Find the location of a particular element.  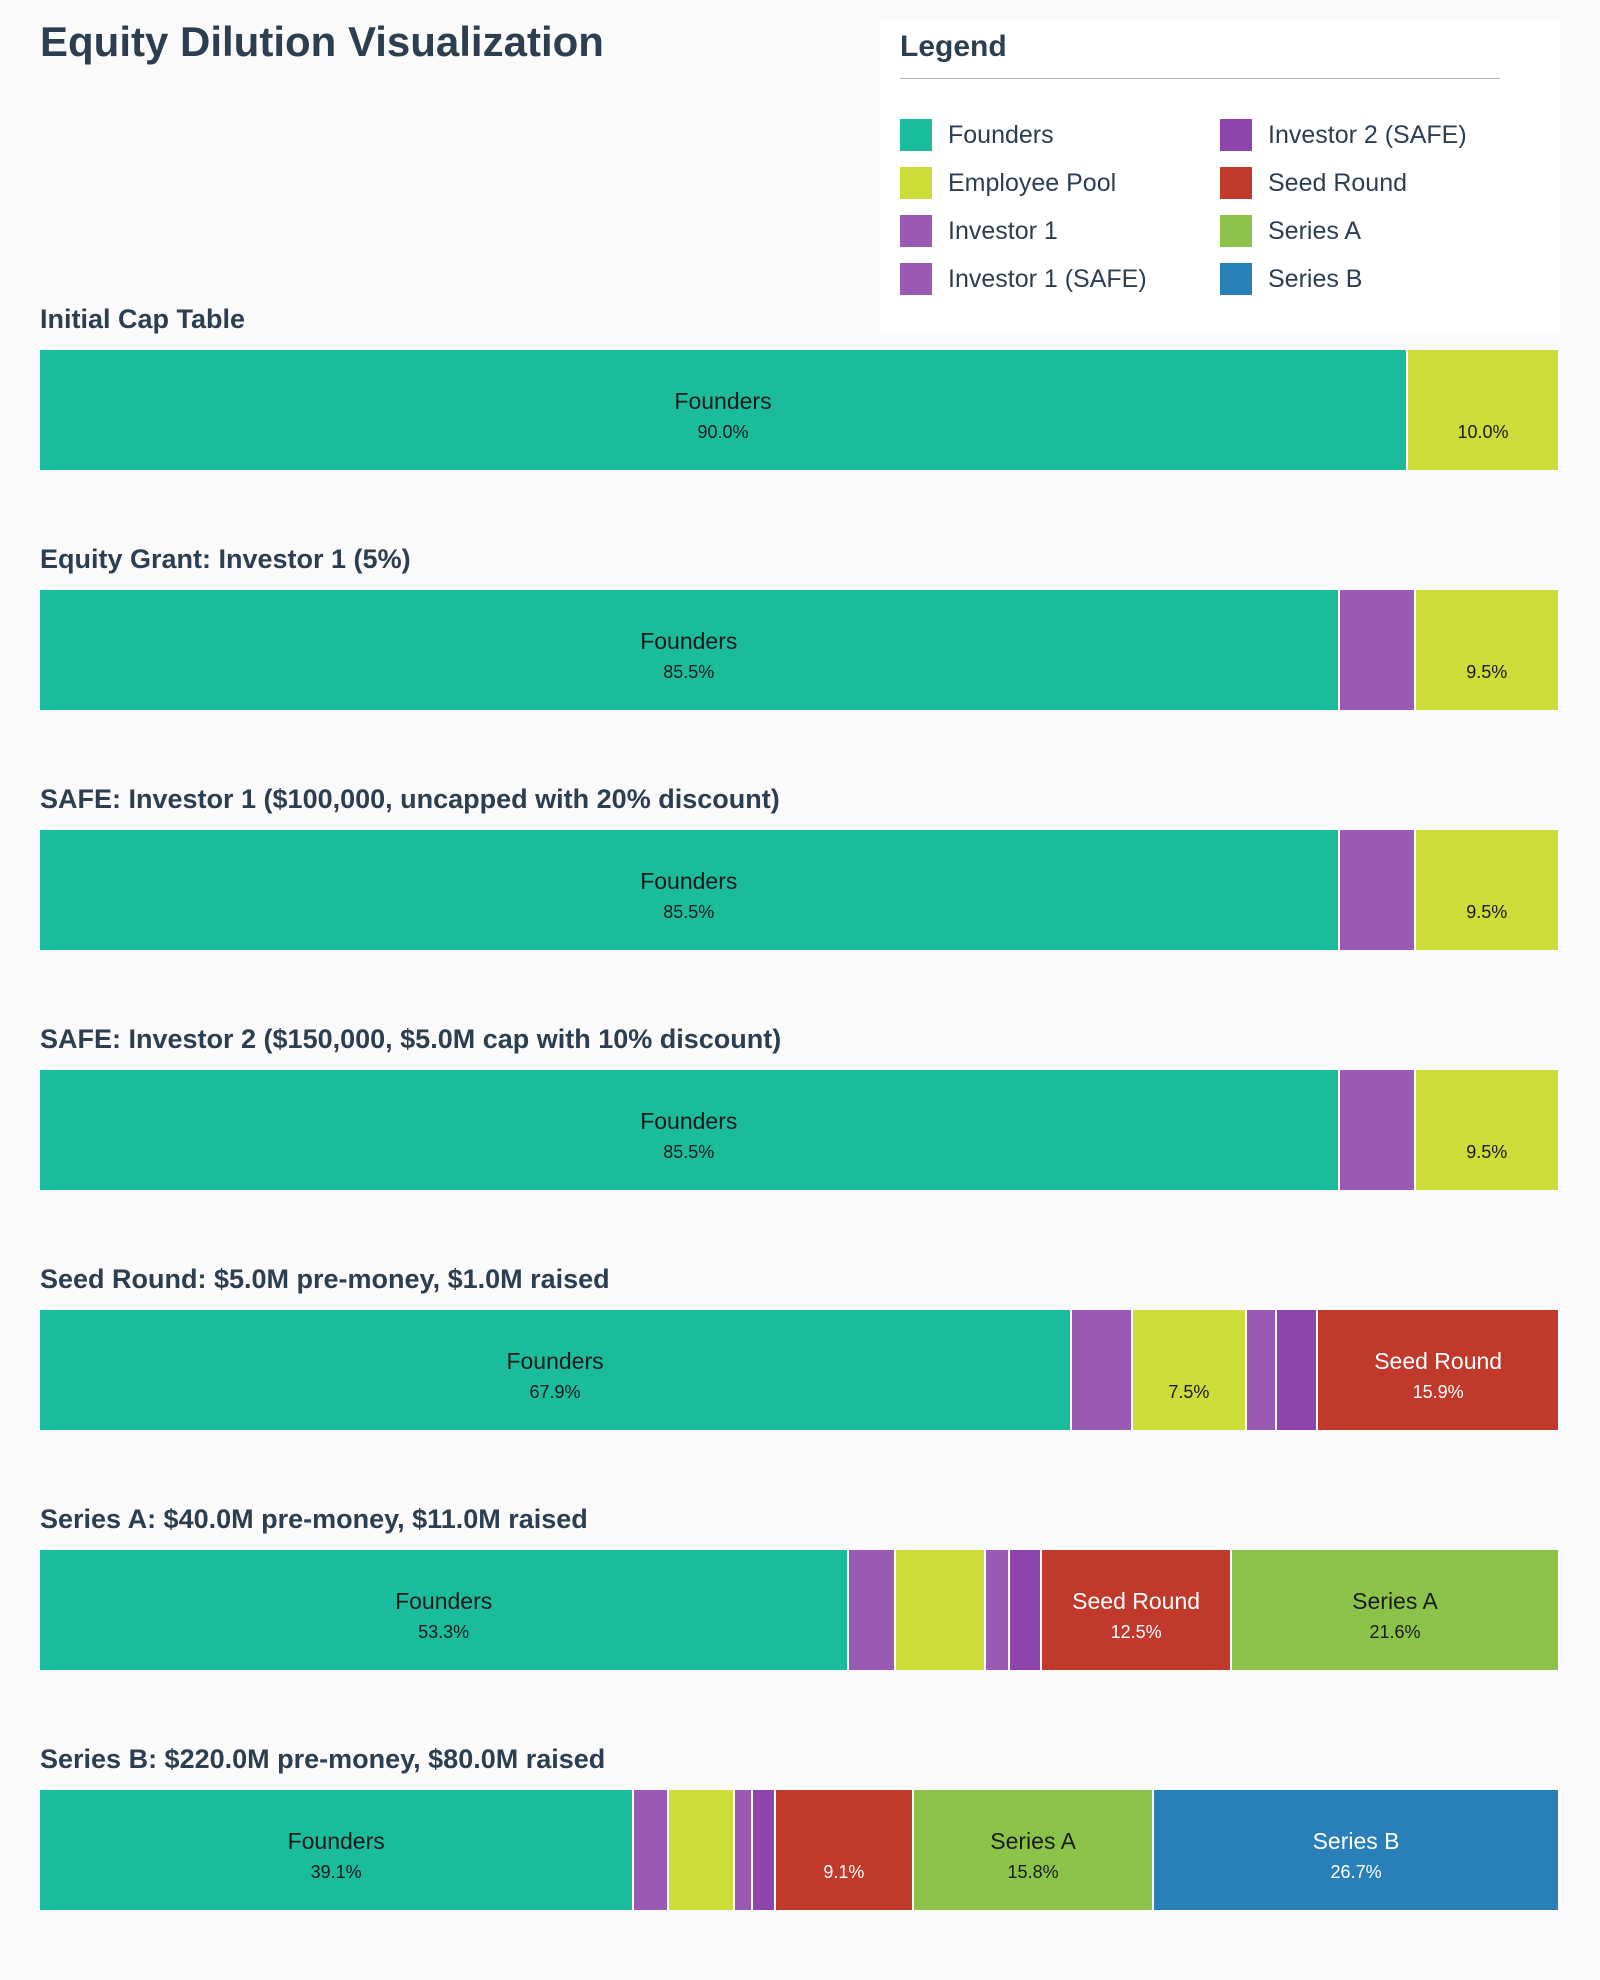

legend-item: Investor 1 is located at coordinates (979, 231).